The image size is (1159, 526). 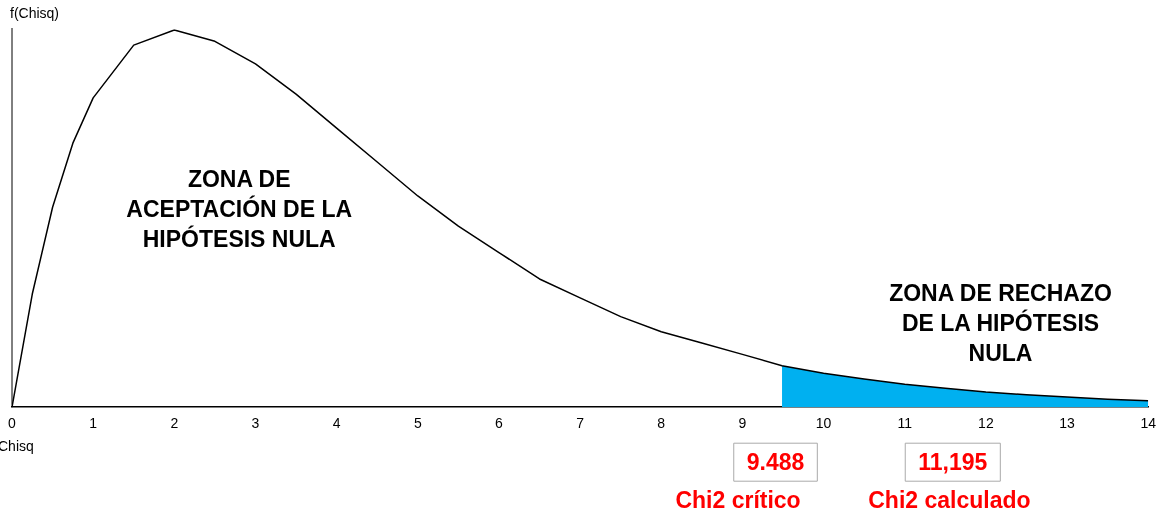 What do you see at coordinates (823, 423) in the screenshot?
I see `x-tick-label: 10` at bounding box center [823, 423].